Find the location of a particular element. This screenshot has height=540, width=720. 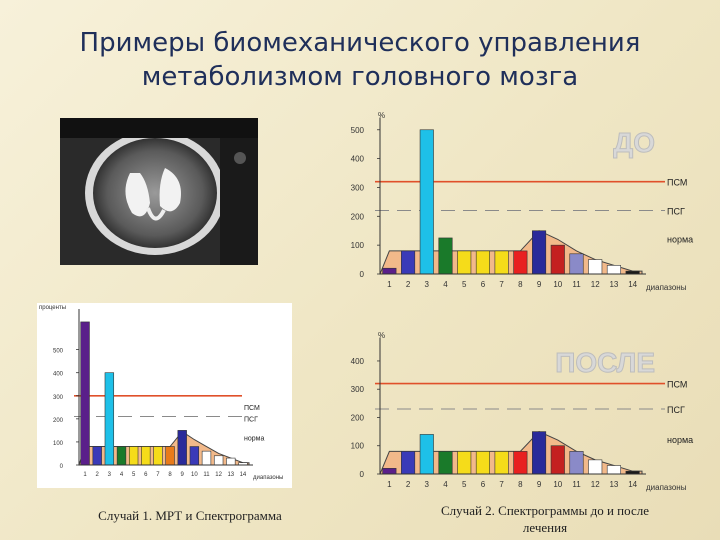

mri-image is located at coordinates (159, 191).